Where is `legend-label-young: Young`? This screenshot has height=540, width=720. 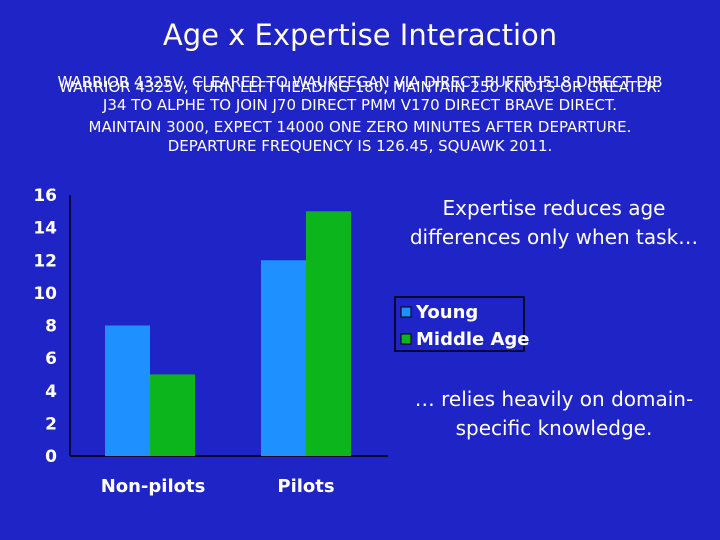
legend-label-young: Young is located at coordinates (446, 312).